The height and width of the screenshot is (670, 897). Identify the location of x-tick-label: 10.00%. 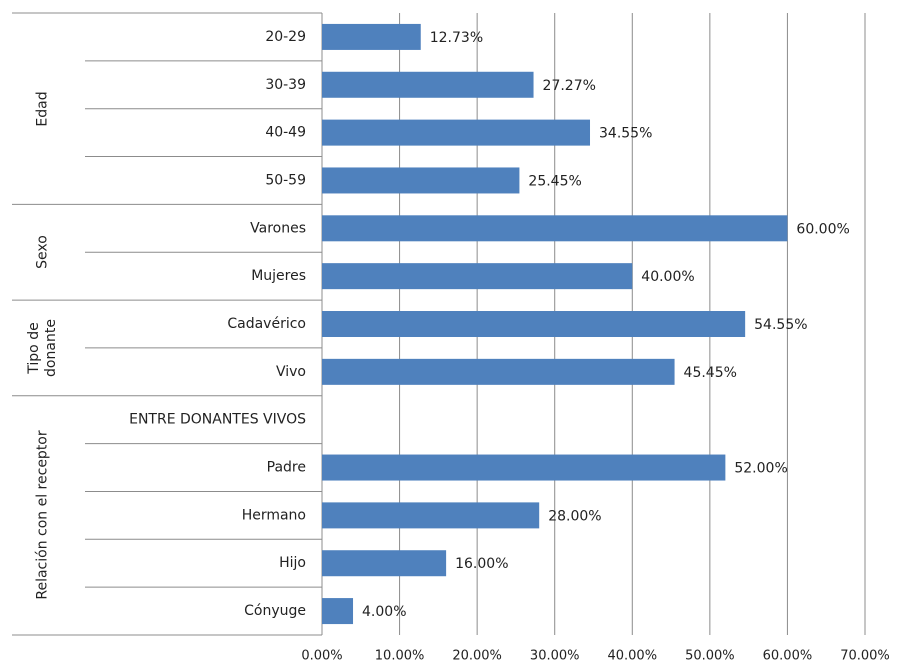
(400, 656).